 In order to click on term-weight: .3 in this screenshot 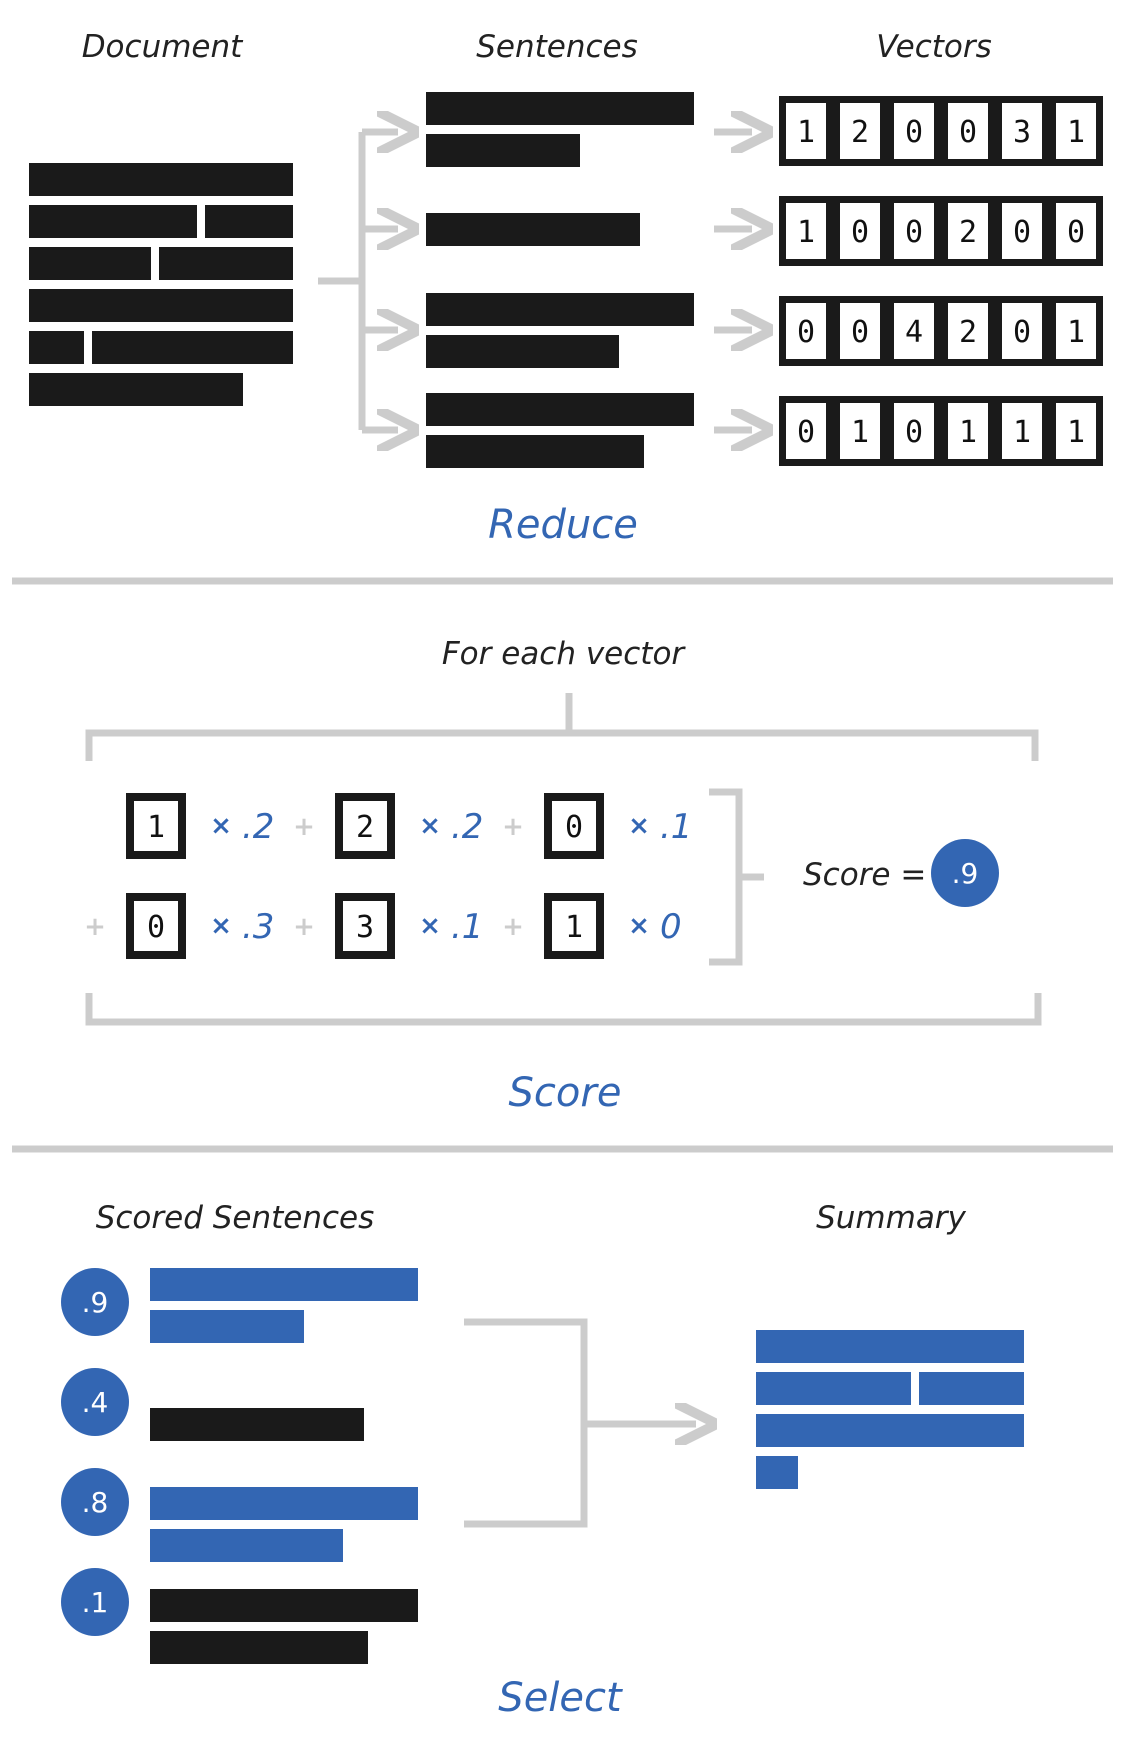, I will do `click(258, 927)`.